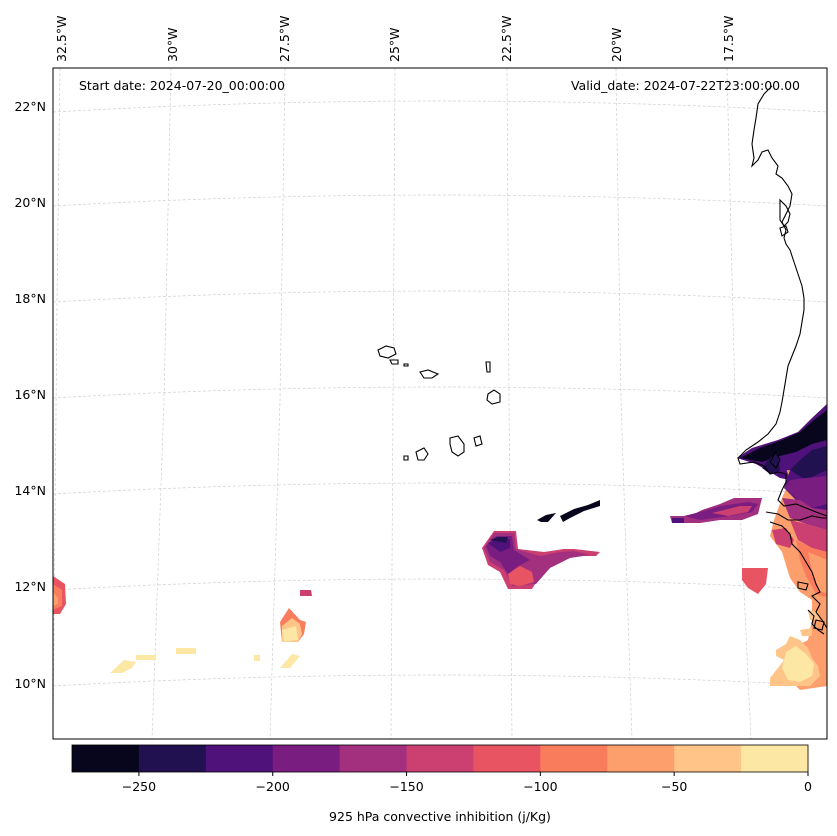  What do you see at coordinates (30, 490) in the screenshot?
I see `lat-label: 14°N` at bounding box center [30, 490].